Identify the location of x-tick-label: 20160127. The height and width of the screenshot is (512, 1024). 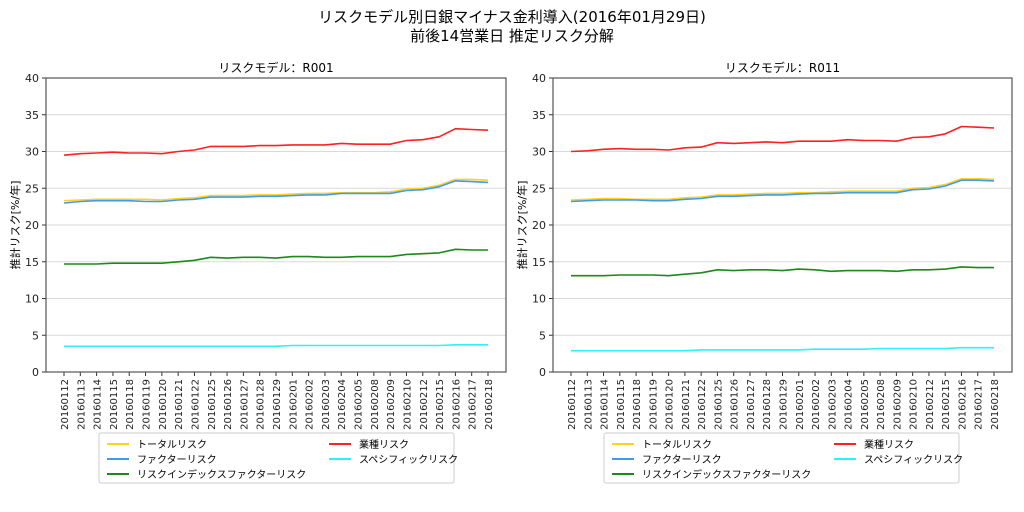
(244, 404).